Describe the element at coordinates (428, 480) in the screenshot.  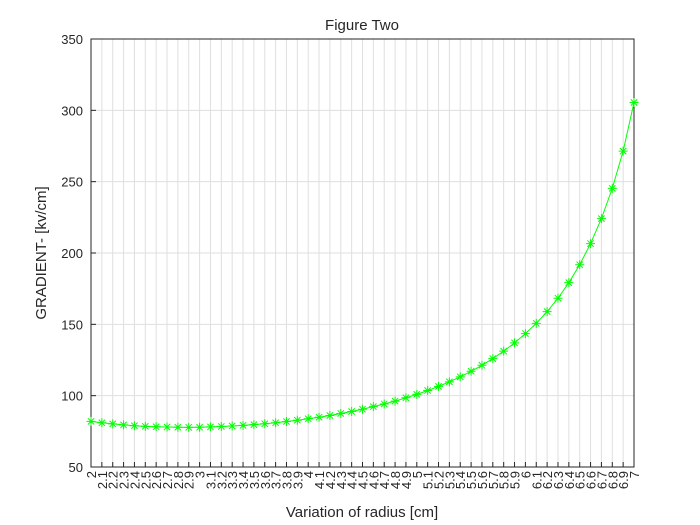
I see `x-tick-label: 5.1` at that location.